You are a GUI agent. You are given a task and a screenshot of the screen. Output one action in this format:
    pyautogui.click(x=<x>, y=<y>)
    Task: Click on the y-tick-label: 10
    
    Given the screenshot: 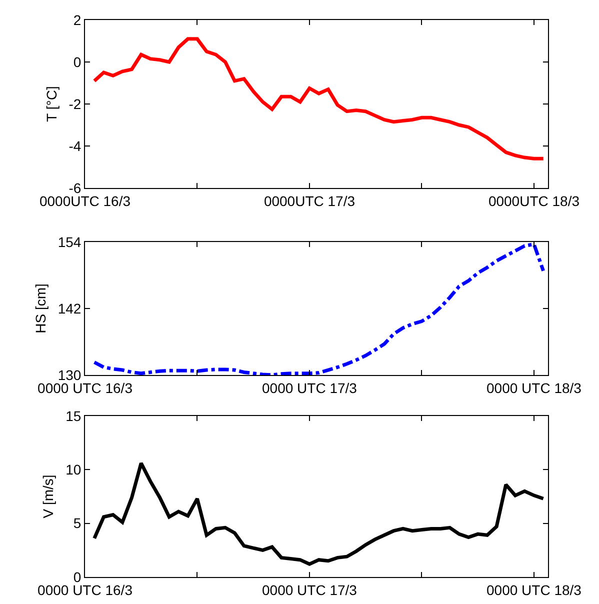 What is the action you would take?
    pyautogui.click(x=74, y=470)
    